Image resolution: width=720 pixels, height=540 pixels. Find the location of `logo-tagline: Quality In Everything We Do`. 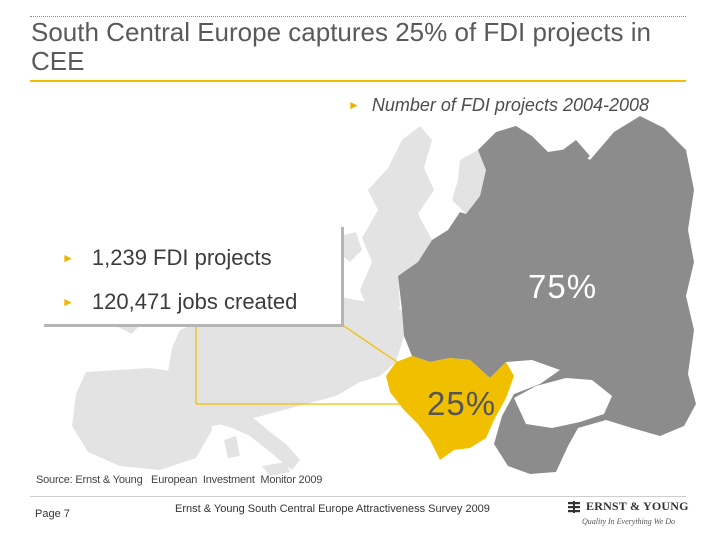

logo-tagline: Quality In Everything We Do is located at coordinates (629, 521).